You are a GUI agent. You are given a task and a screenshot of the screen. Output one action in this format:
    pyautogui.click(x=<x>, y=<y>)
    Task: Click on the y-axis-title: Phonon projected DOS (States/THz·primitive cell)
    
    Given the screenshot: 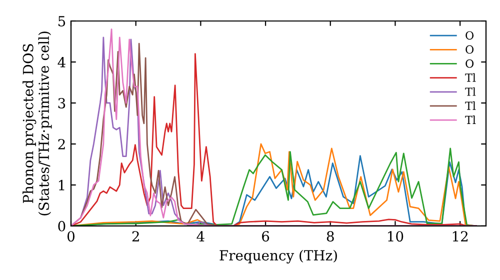 What is the action you would take?
    pyautogui.click(x=37, y=124)
    